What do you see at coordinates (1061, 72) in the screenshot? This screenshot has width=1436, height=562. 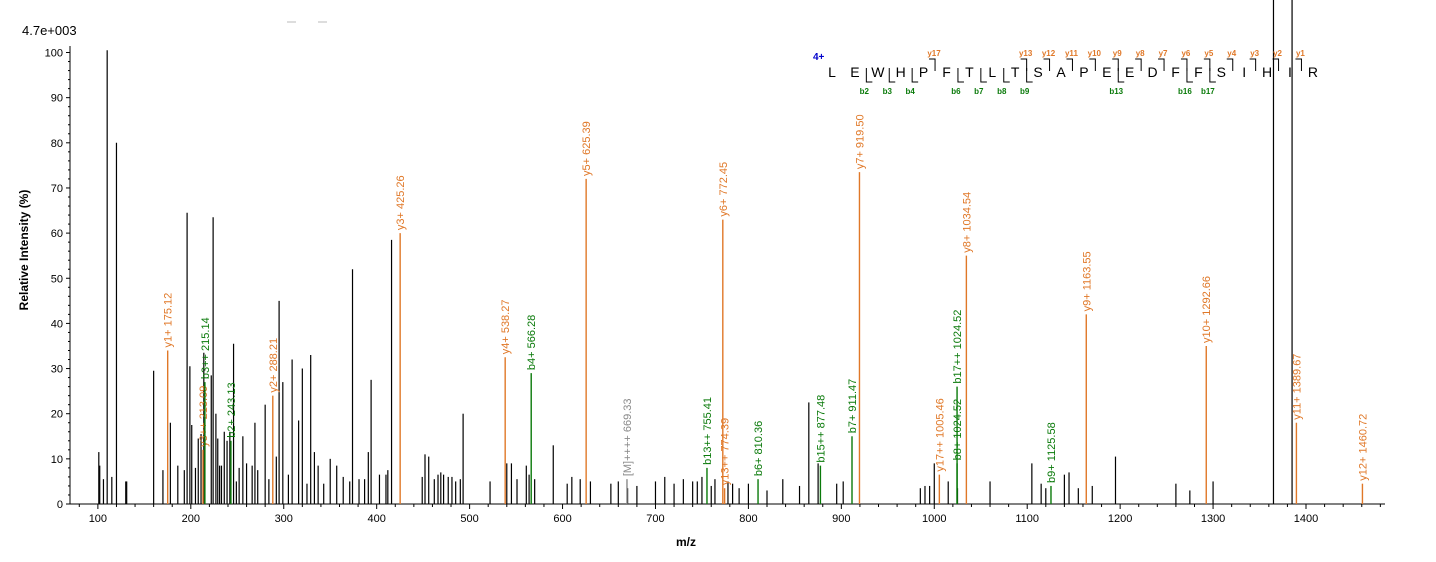 I see `sequence-residue: A` at bounding box center [1061, 72].